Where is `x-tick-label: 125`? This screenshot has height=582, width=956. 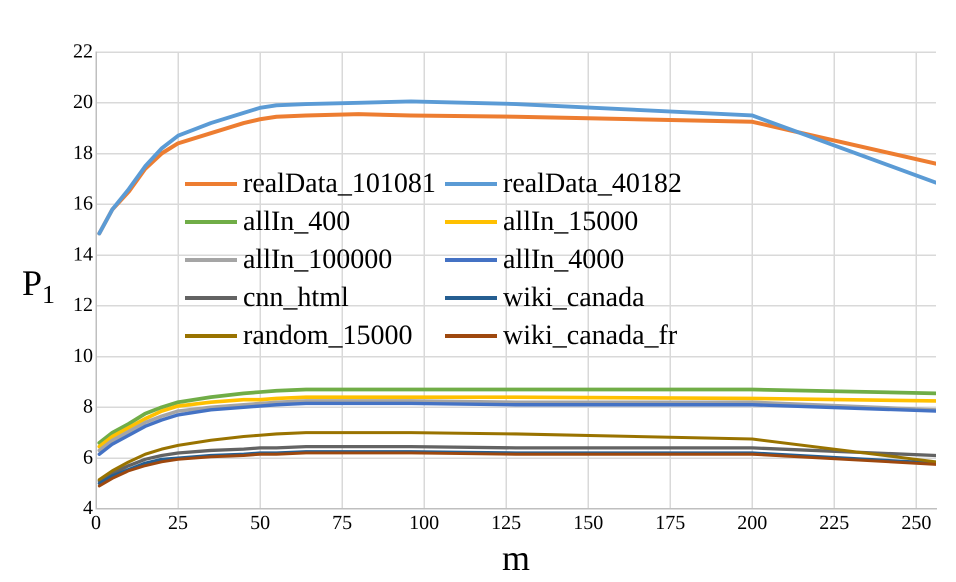 x-tick-label: 125 is located at coordinates (506, 523).